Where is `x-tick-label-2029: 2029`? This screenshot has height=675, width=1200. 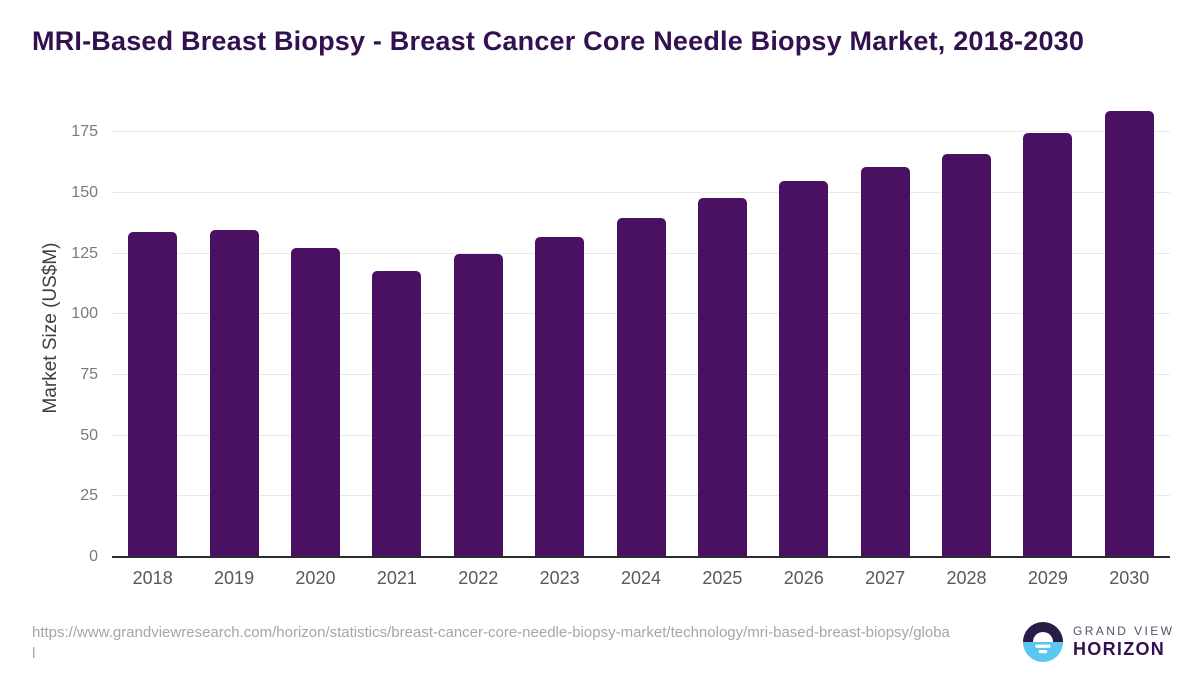 x-tick-label-2029: 2029 is located at coordinates (1047, 578).